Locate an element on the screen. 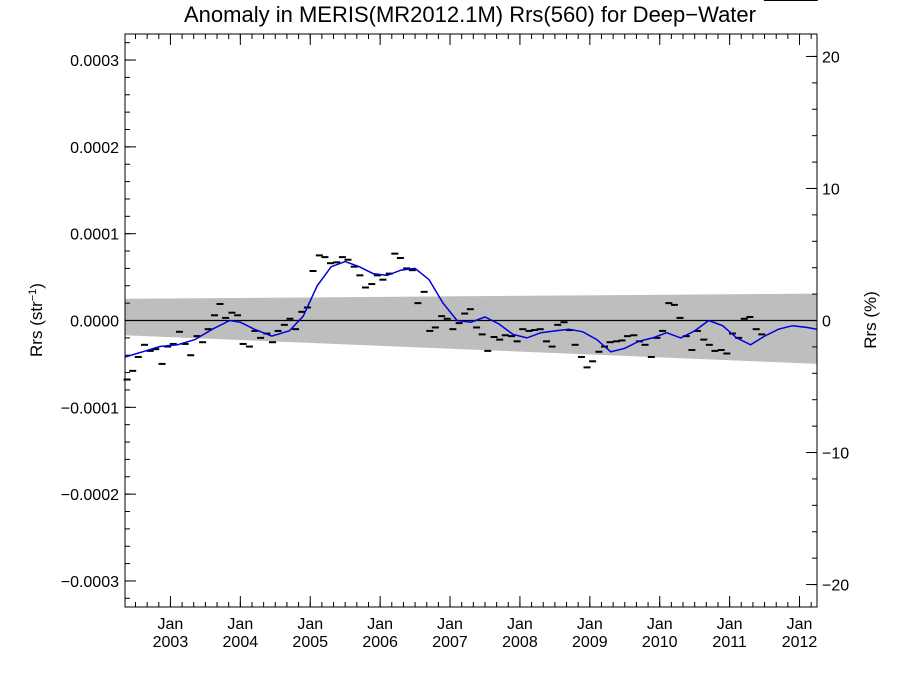 Image resolution: width=900 pixels, height=675 pixels. left-tick-label: 0.0002 is located at coordinates (94, 148).